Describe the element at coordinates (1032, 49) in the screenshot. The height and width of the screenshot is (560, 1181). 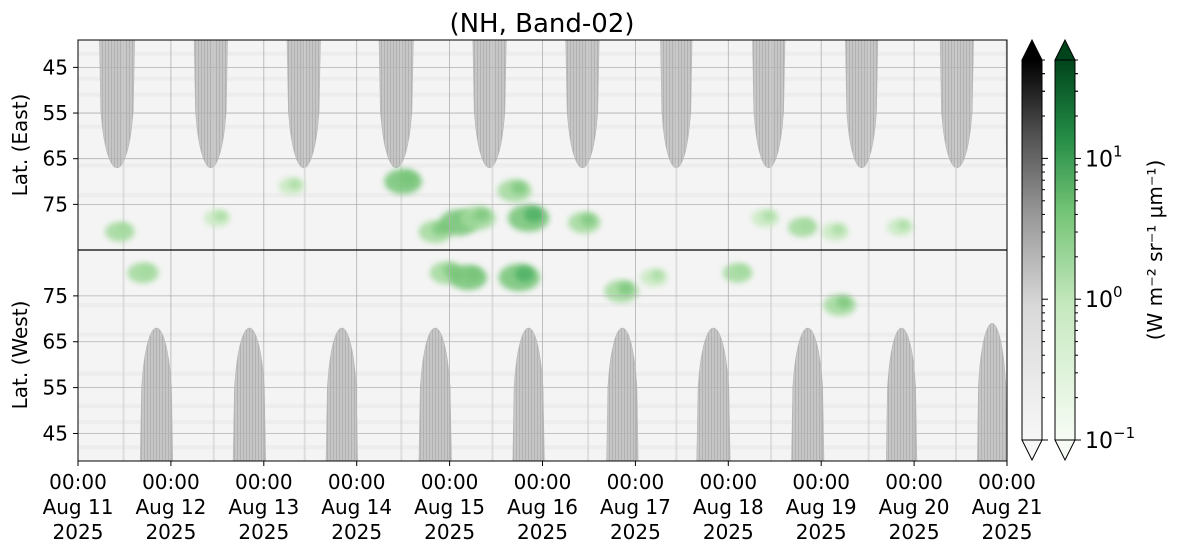
I see `colorbar-gray-extend-max` at that location.